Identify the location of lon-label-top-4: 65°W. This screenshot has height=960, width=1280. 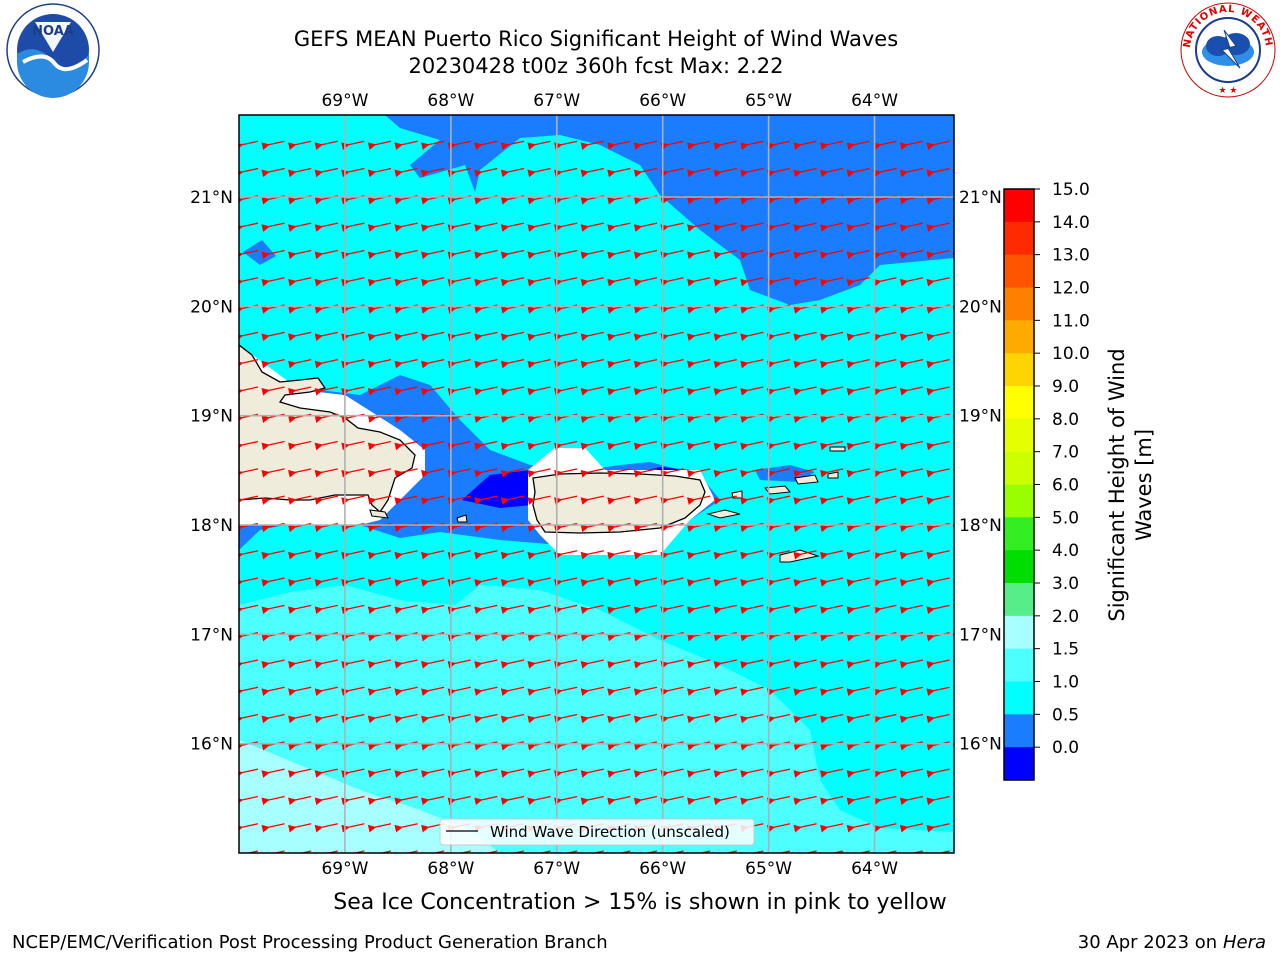
(768, 101).